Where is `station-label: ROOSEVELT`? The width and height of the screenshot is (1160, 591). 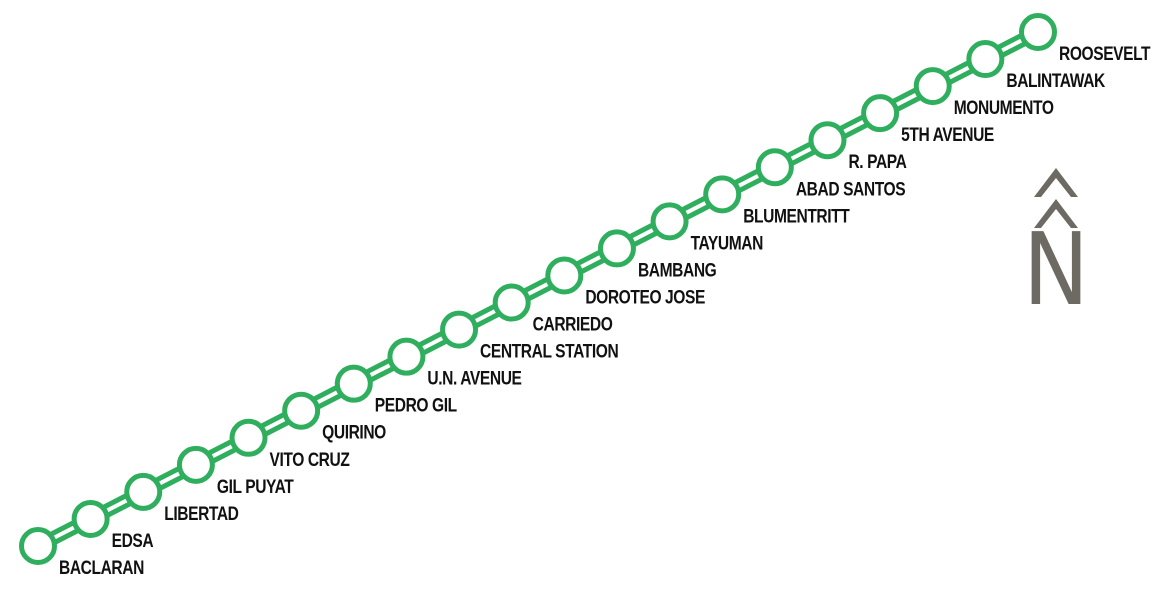
station-label: ROOSEVELT is located at coordinates (1105, 54).